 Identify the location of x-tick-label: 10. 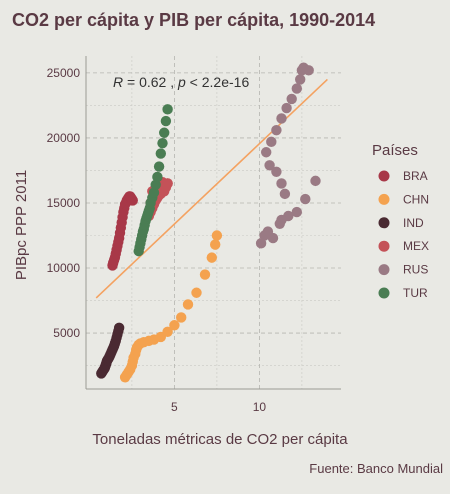
(260, 407).